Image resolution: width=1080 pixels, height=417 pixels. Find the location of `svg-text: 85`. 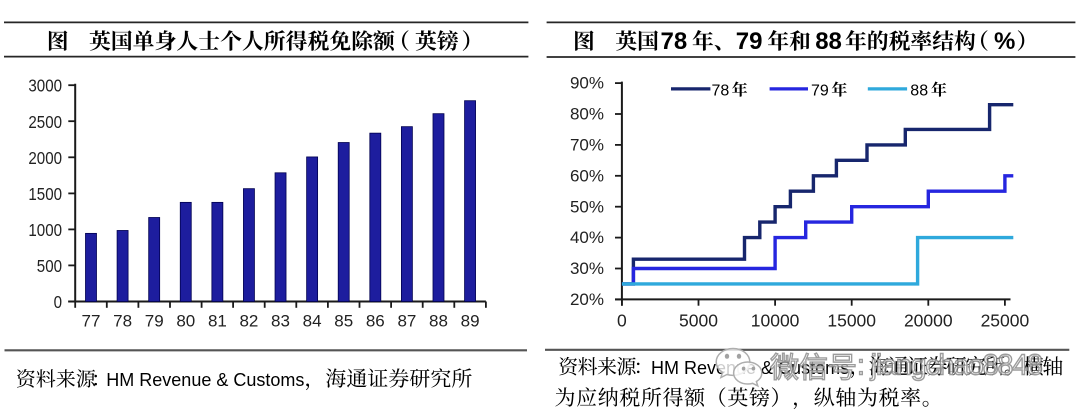

svg-text: 85 is located at coordinates (343, 321).